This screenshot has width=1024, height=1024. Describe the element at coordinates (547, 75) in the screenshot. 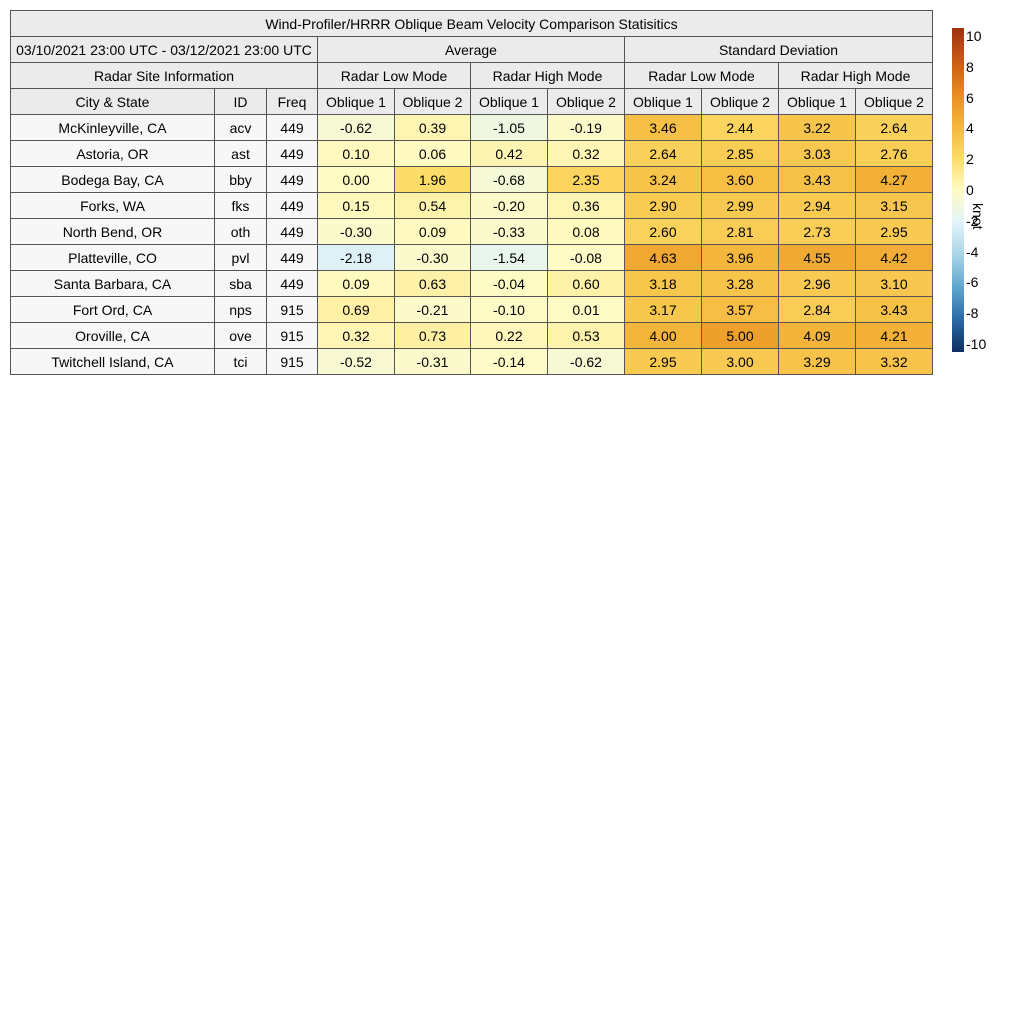

I see `mode-header-avg-high: Radar High Mode` at that location.